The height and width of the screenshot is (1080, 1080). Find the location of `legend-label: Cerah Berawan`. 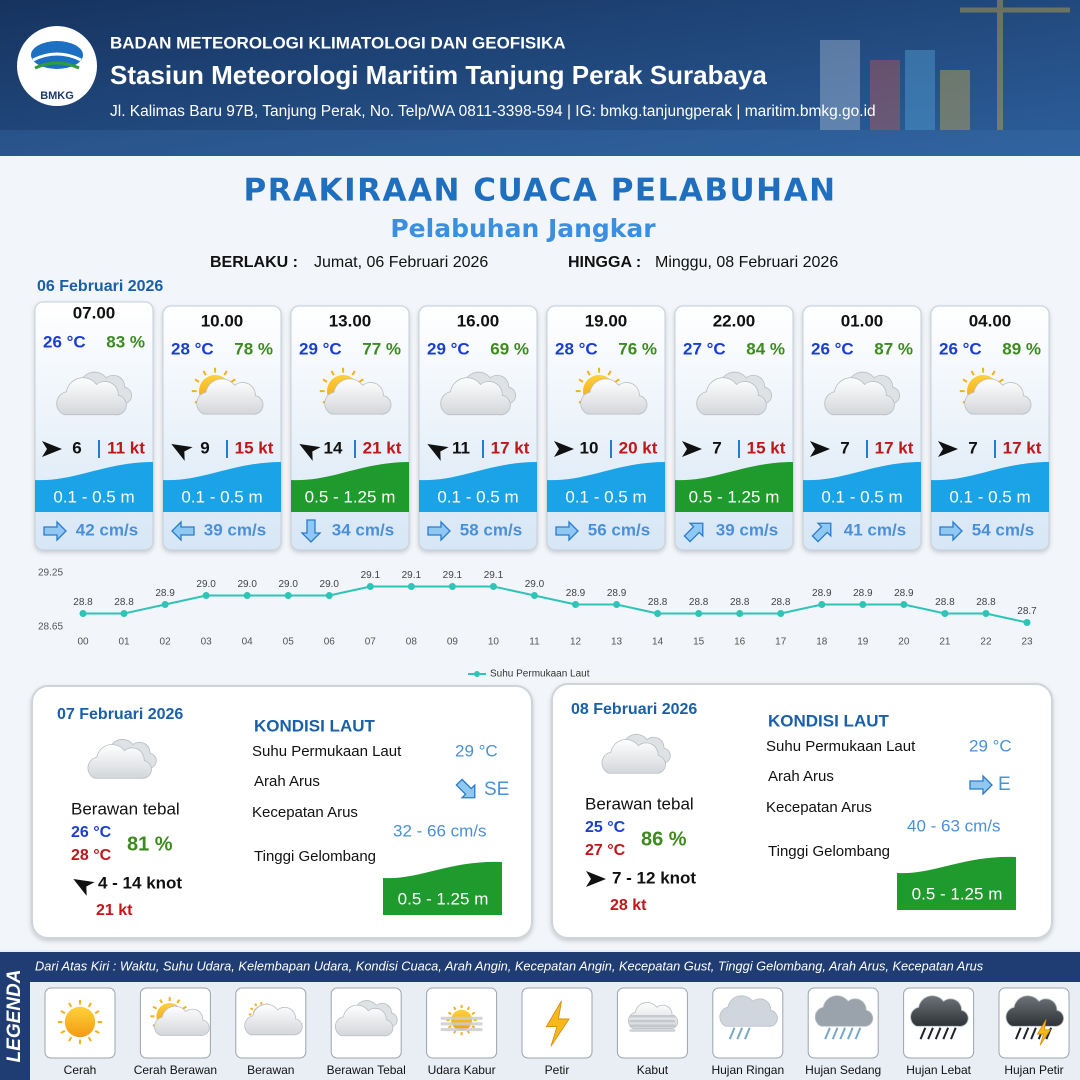

legend-label: Cerah Berawan is located at coordinates (175, 1070).